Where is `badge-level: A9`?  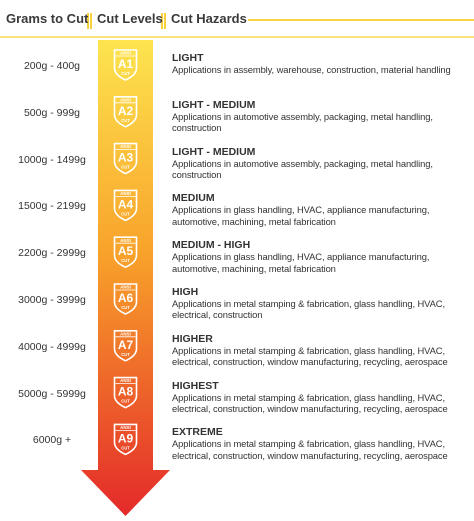 badge-level: A9 is located at coordinates (126, 438).